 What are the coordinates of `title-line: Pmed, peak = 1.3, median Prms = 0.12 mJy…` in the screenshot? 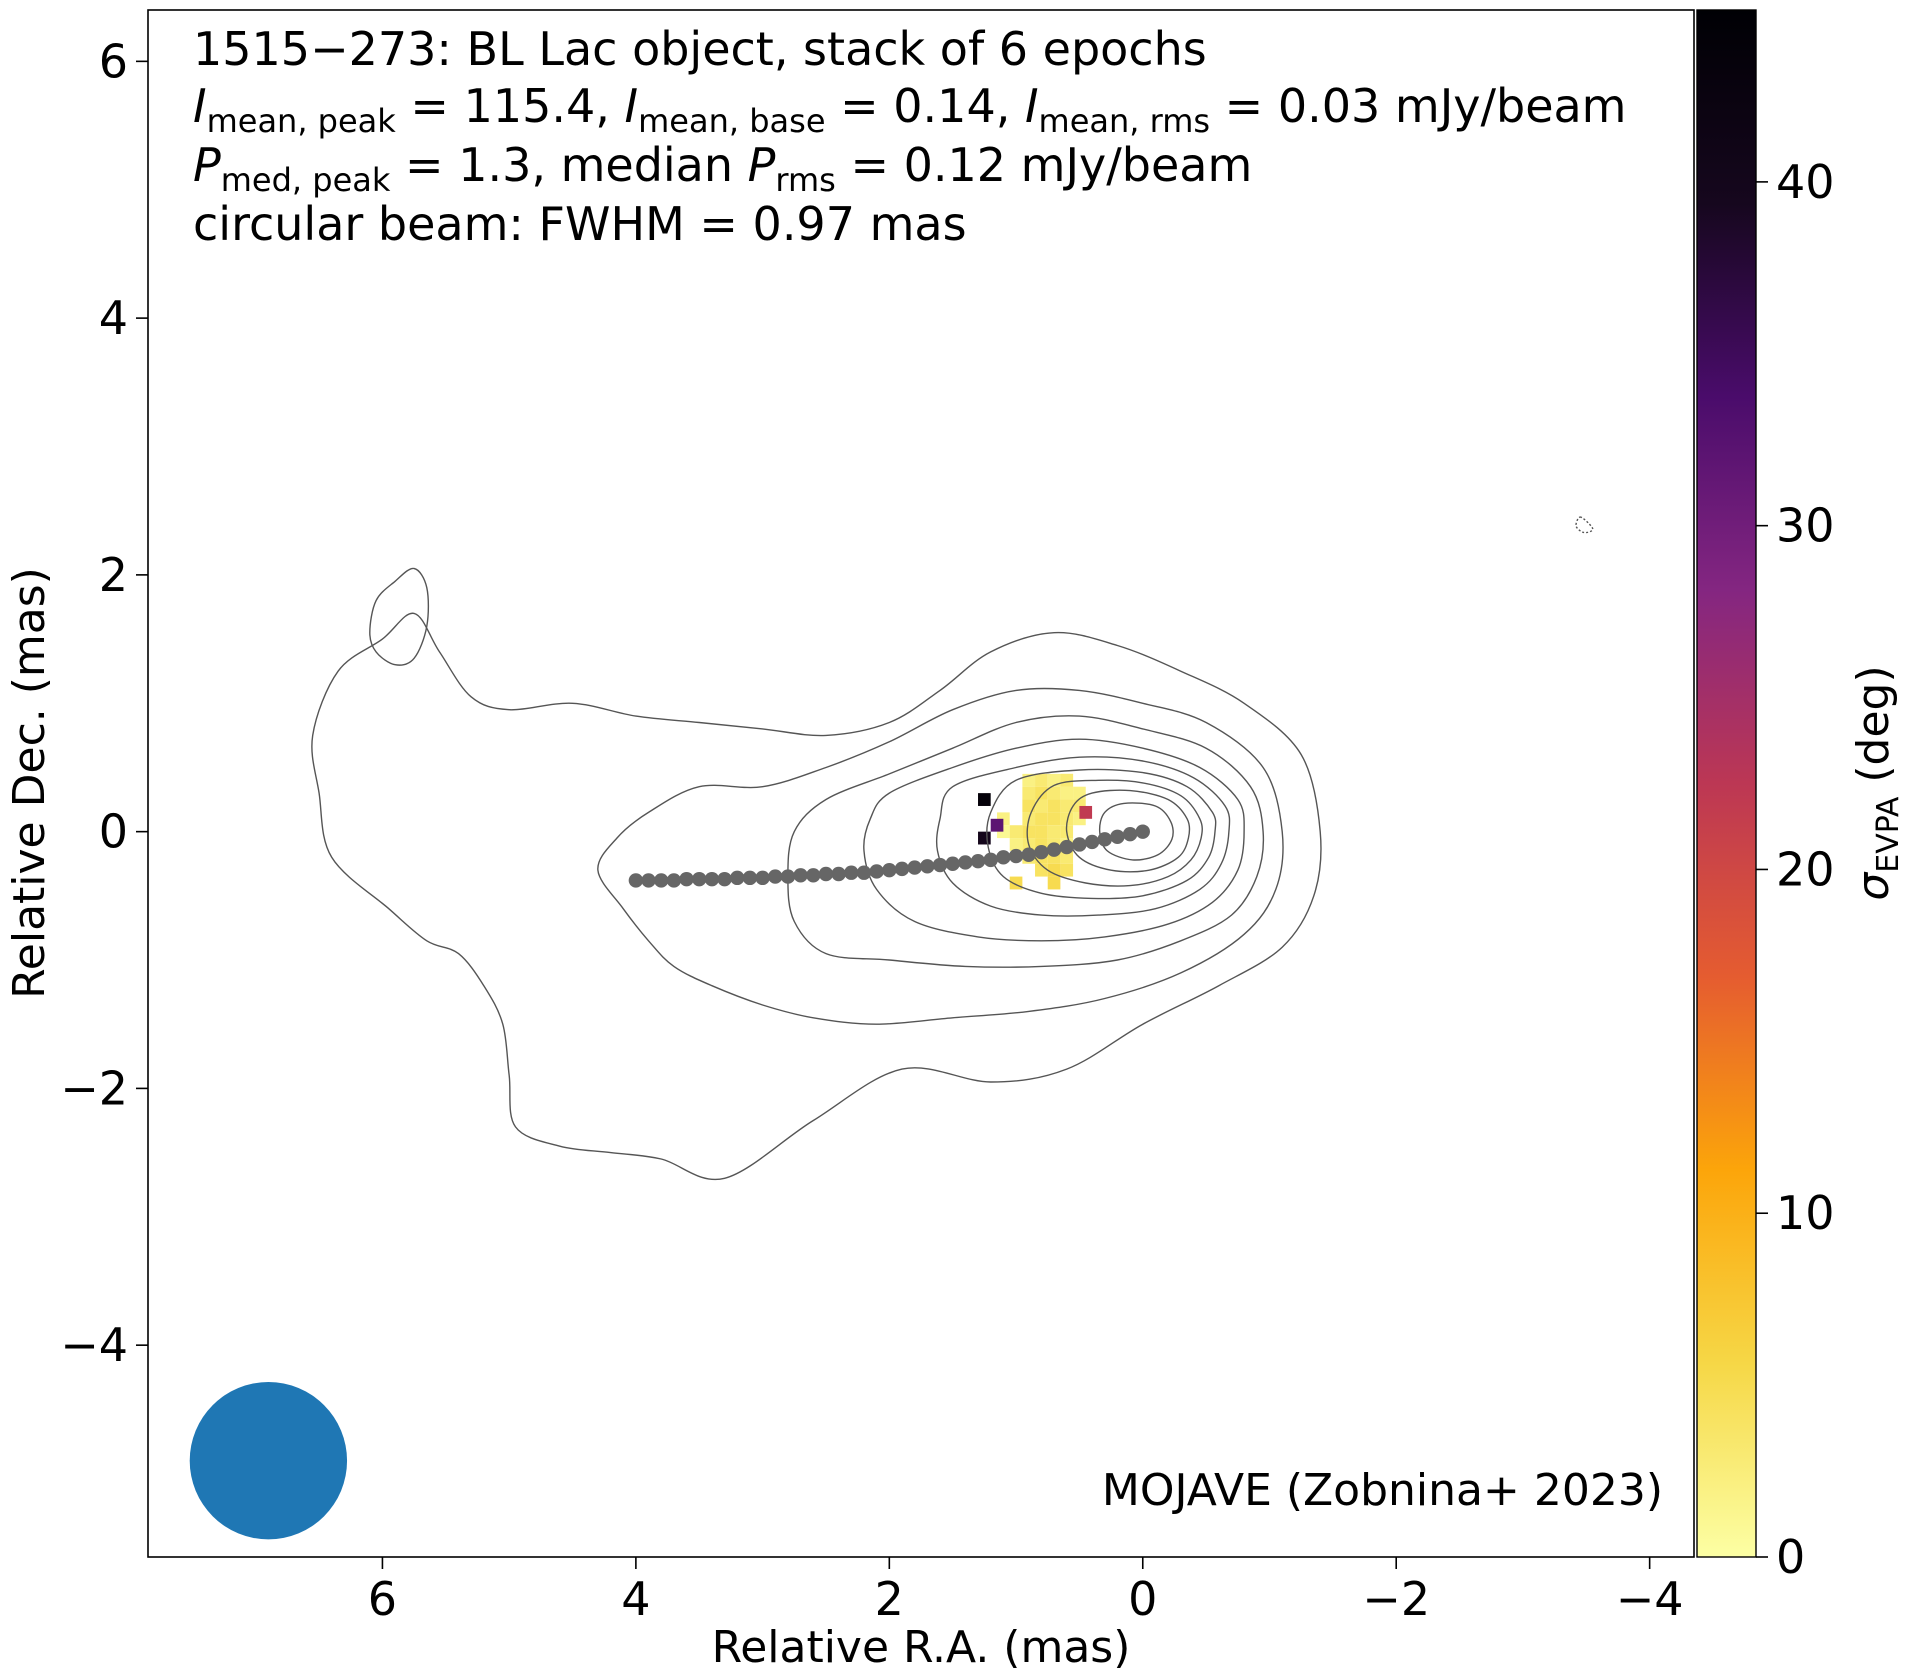 It's located at (722, 168).